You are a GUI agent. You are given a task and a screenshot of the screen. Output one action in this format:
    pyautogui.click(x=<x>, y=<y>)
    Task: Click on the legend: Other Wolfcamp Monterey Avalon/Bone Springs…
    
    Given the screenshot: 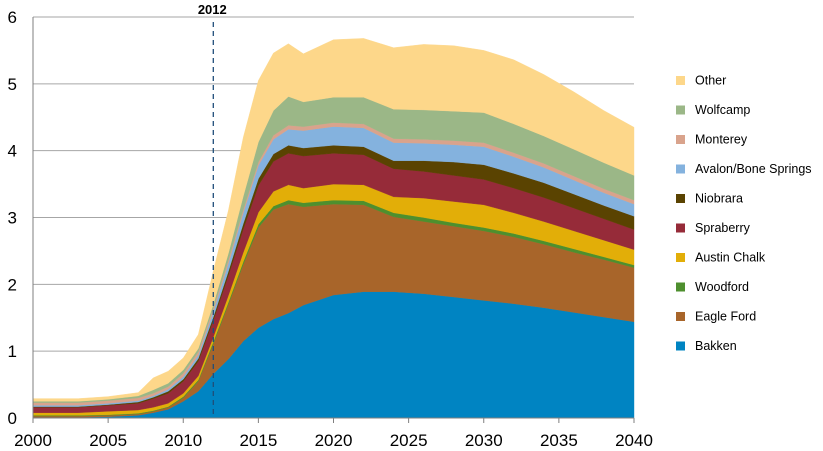 What is the action you would take?
    pyautogui.click(x=744, y=213)
    